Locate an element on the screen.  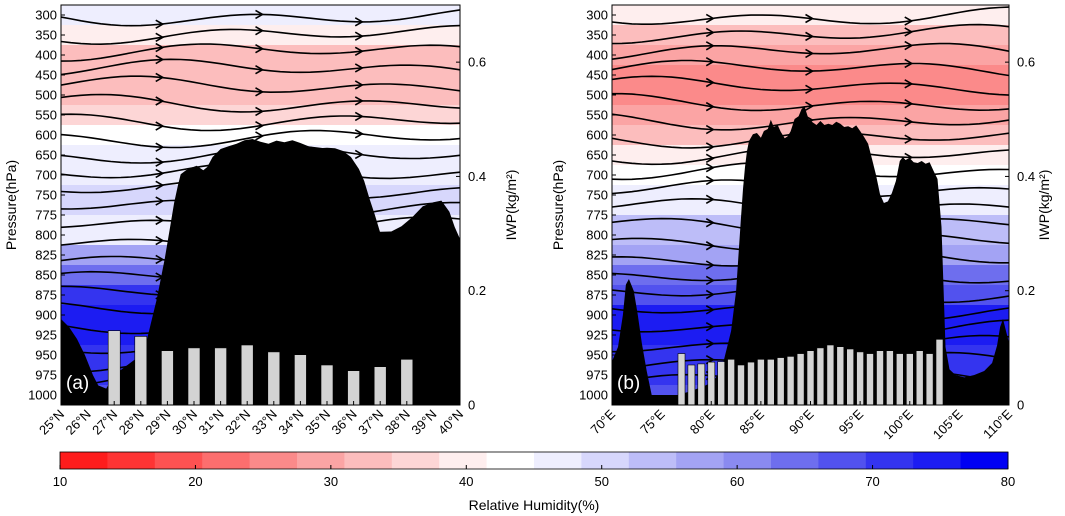
x-tick-label: 39°N is located at coordinates (423, 422).